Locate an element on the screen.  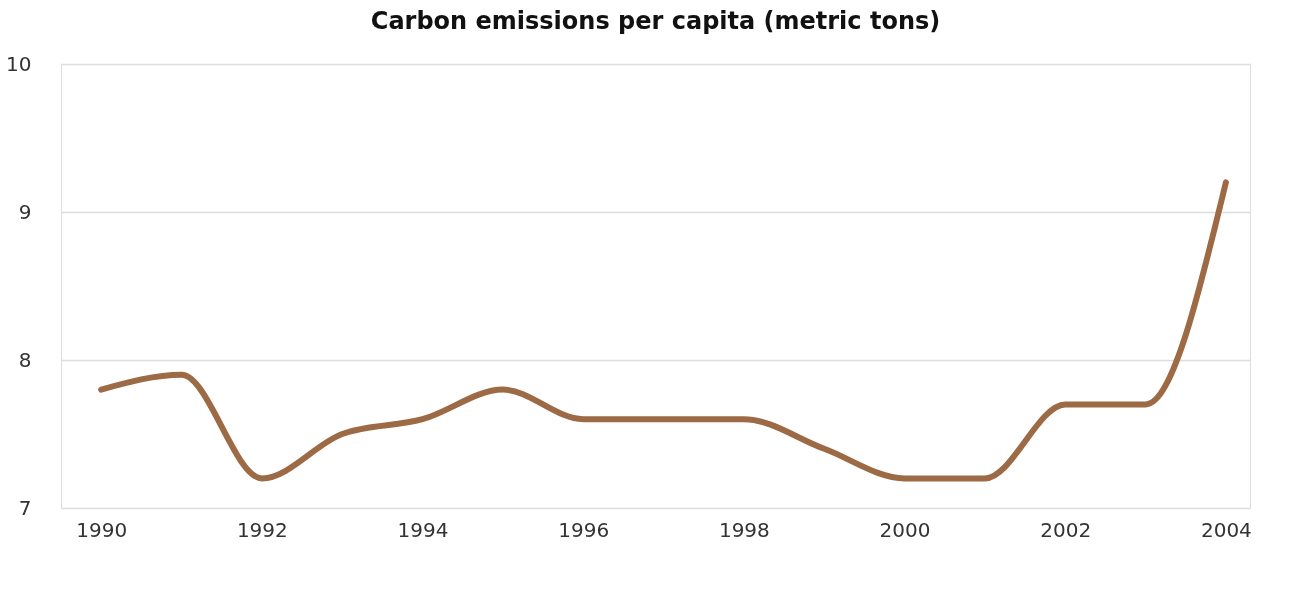
x-tick-label: 2002 is located at coordinates (1066, 529).